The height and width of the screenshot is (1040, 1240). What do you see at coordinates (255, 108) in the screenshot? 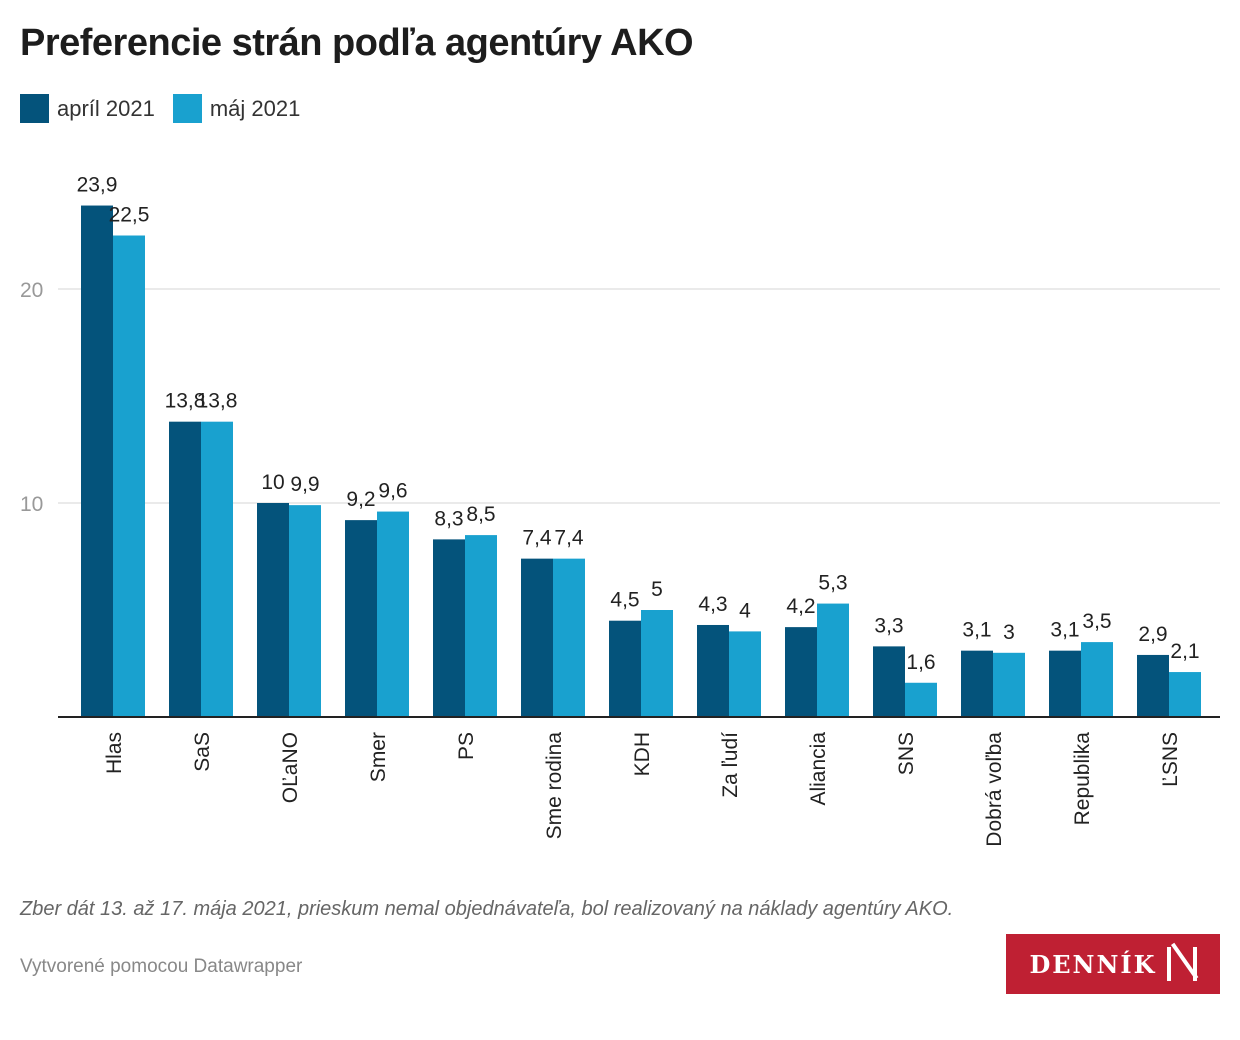
I see `legend-label: máj 2021` at bounding box center [255, 108].